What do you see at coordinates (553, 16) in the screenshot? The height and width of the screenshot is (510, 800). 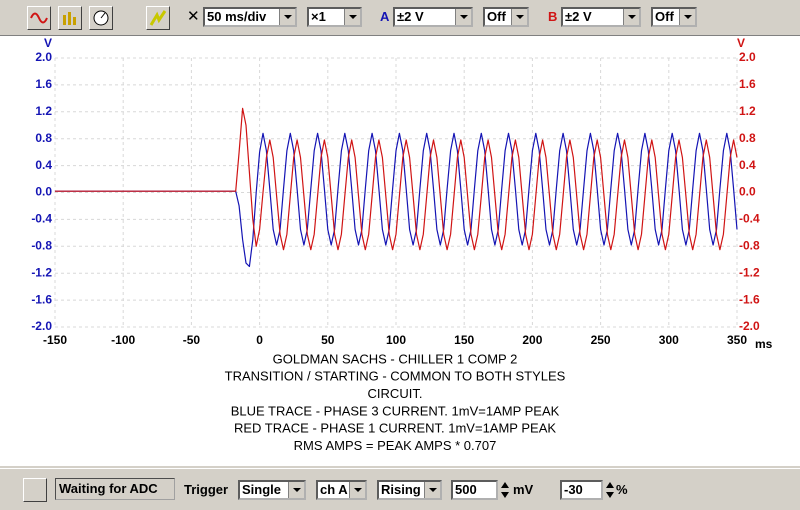 I see `channel-b-label: B` at bounding box center [553, 16].